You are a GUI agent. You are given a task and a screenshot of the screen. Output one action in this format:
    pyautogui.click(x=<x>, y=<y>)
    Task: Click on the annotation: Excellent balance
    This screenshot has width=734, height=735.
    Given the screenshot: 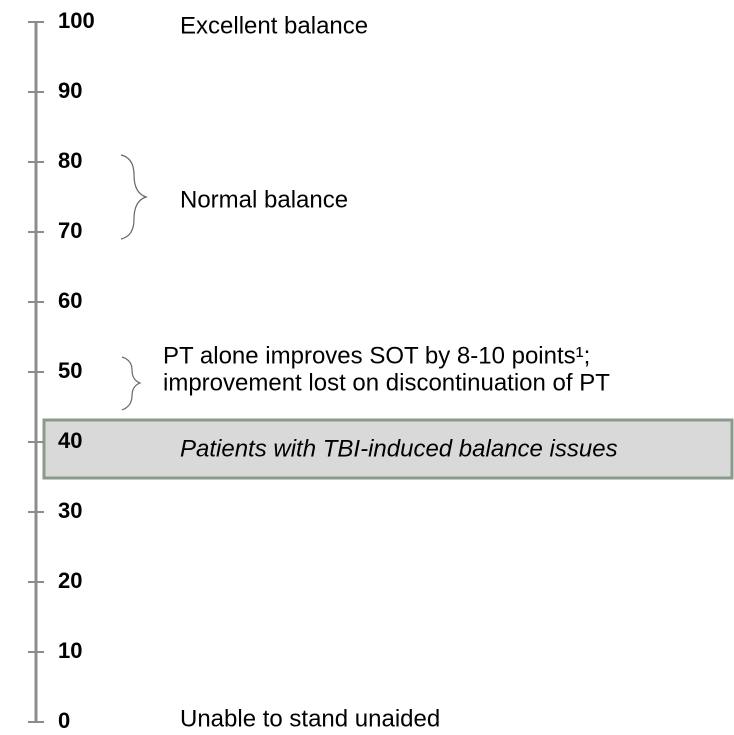 What is the action you would take?
    pyautogui.click(x=274, y=25)
    